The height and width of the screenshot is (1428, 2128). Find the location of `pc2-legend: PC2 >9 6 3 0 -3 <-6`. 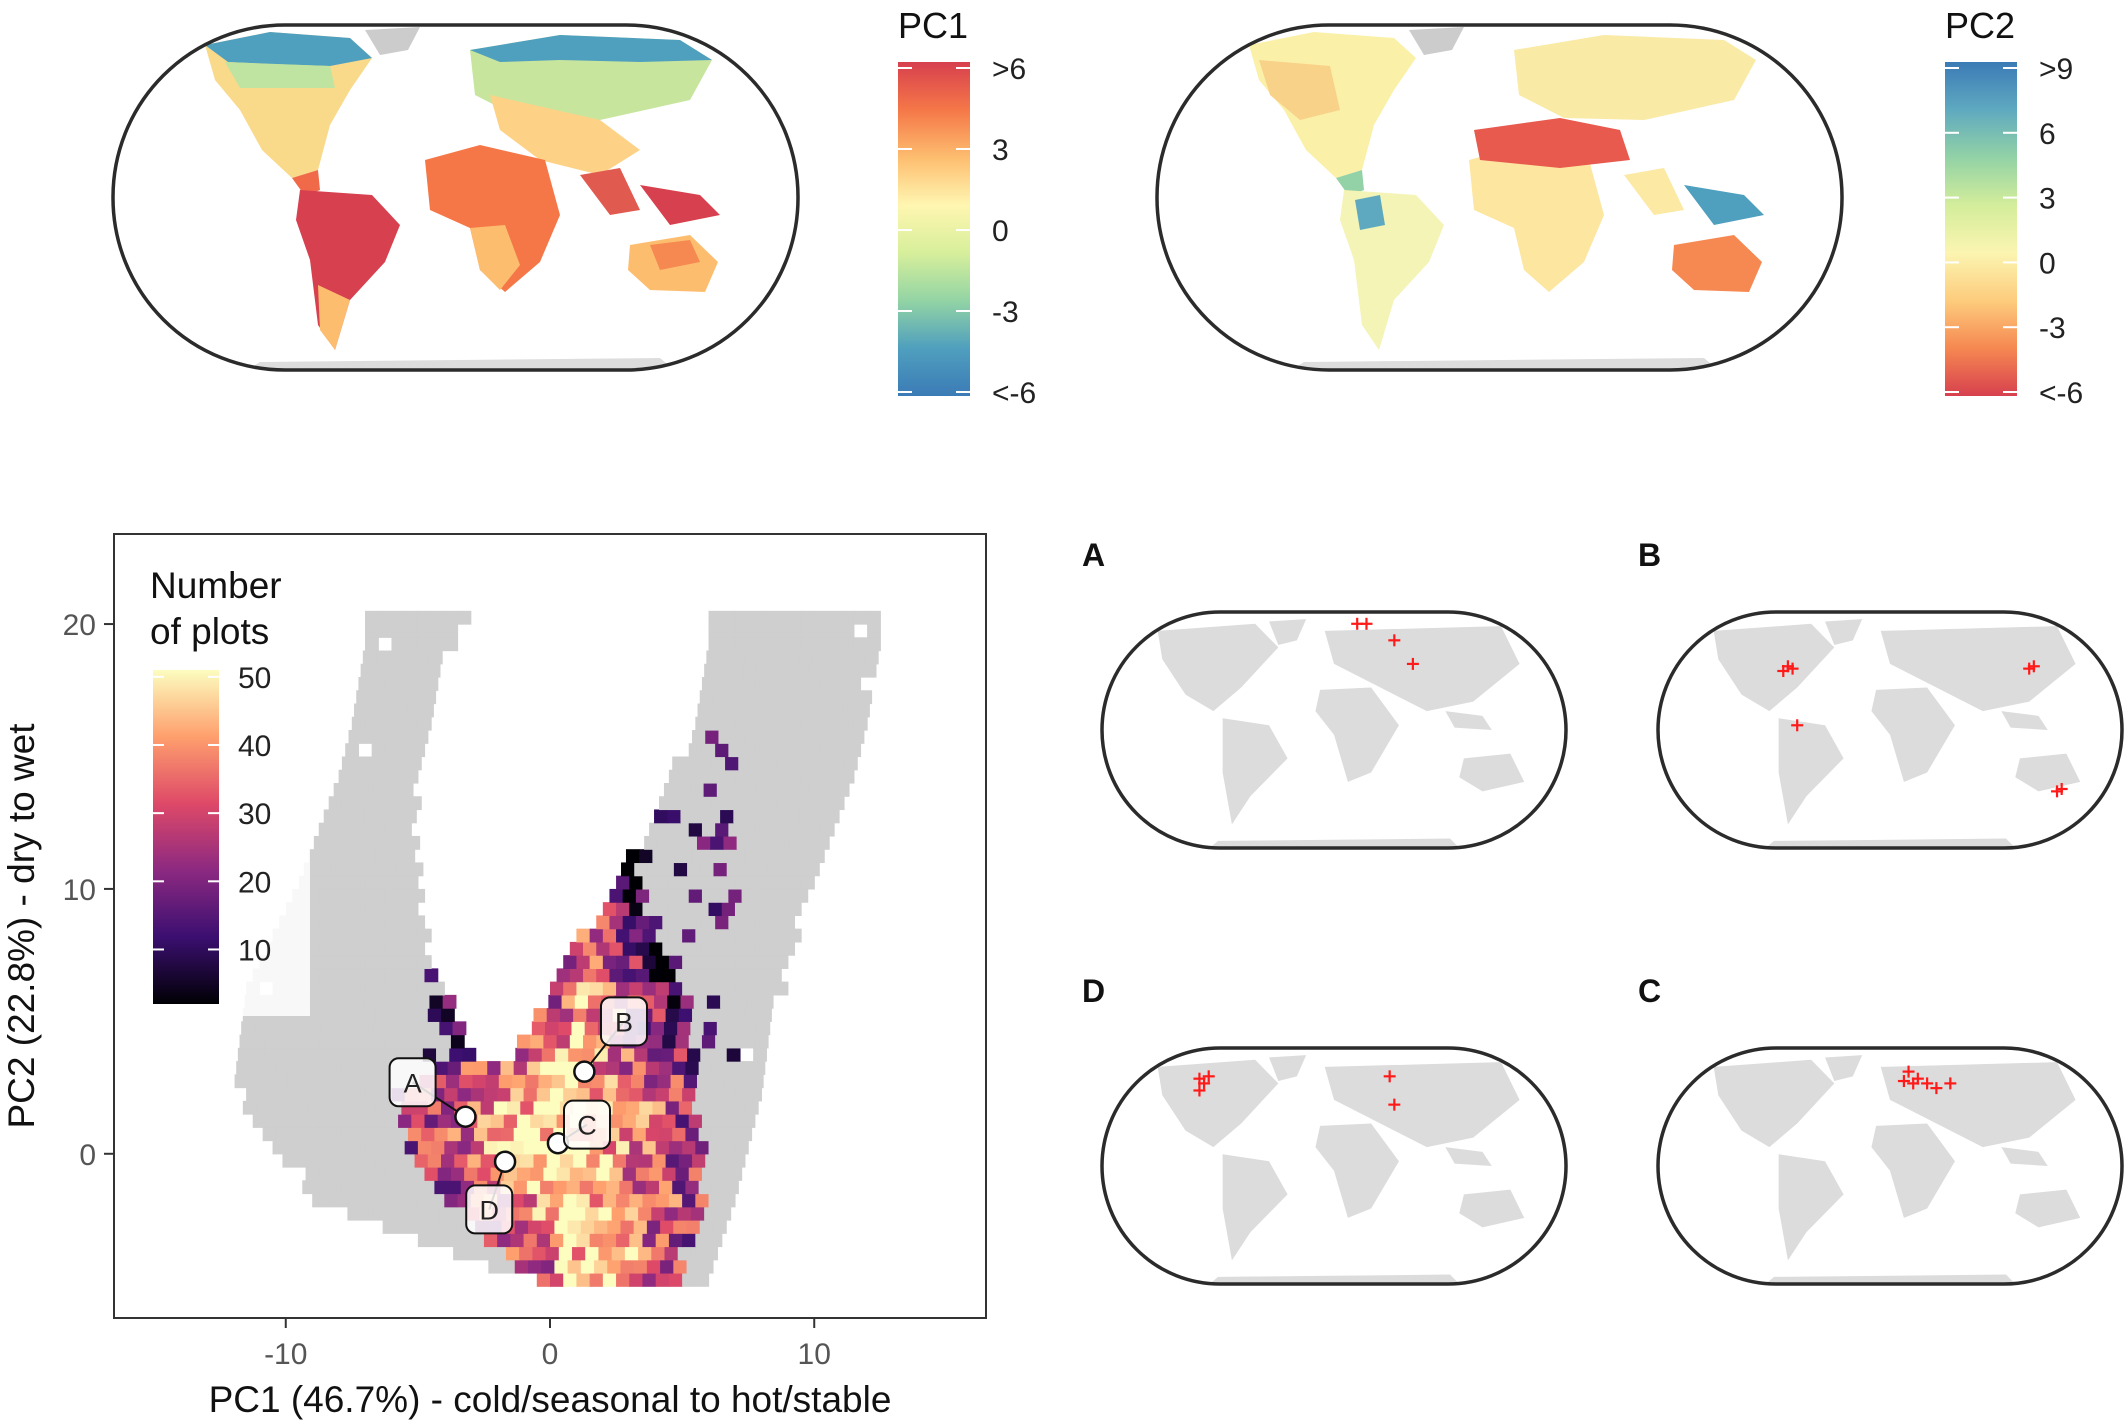

pc2-legend: PC2 >9 6 3 0 -3 <-6 is located at coordinates (2014, 207).